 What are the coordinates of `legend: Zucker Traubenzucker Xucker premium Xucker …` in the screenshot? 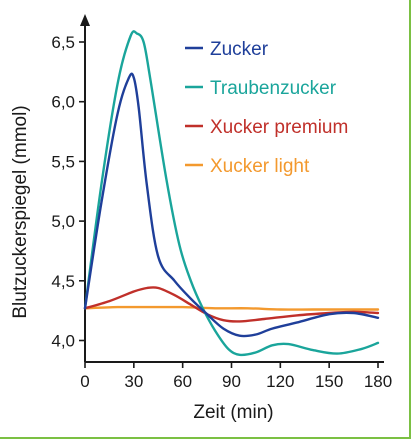 It's located at (266, 108).